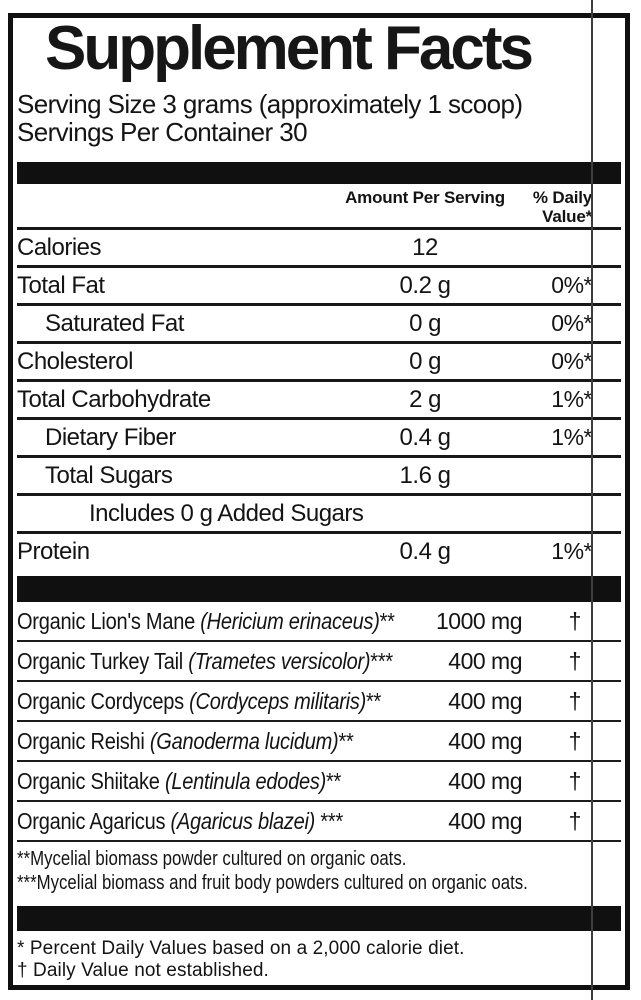 The image size is (641, 1000). What do you see at coordinates (91, 781) in the screenshot?
I see `ingredient-common-name: Organic Shiitake` at bounding box center [91, 781].